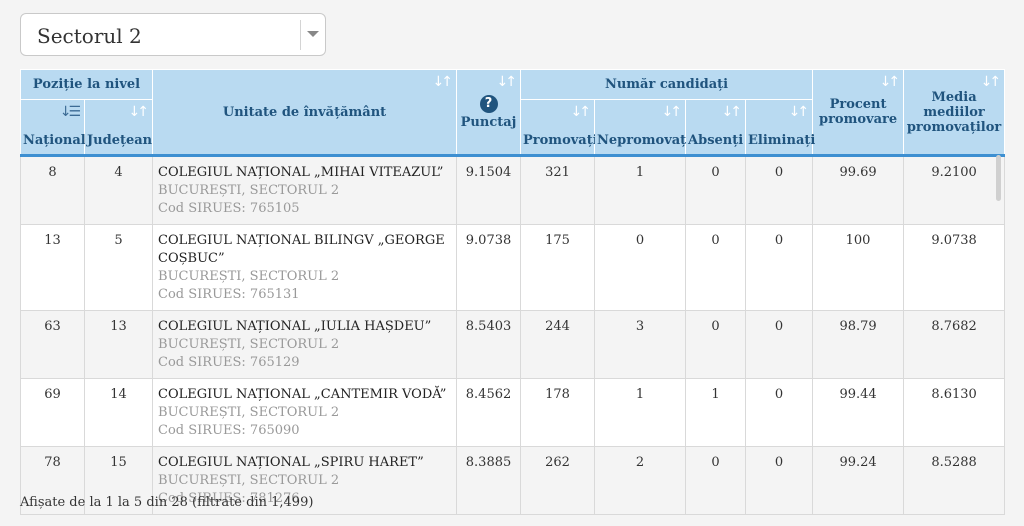  Describe the element at coordinates (489, 412) in the screenshot. I see `cell-punctaj: 8.4562` at that location.